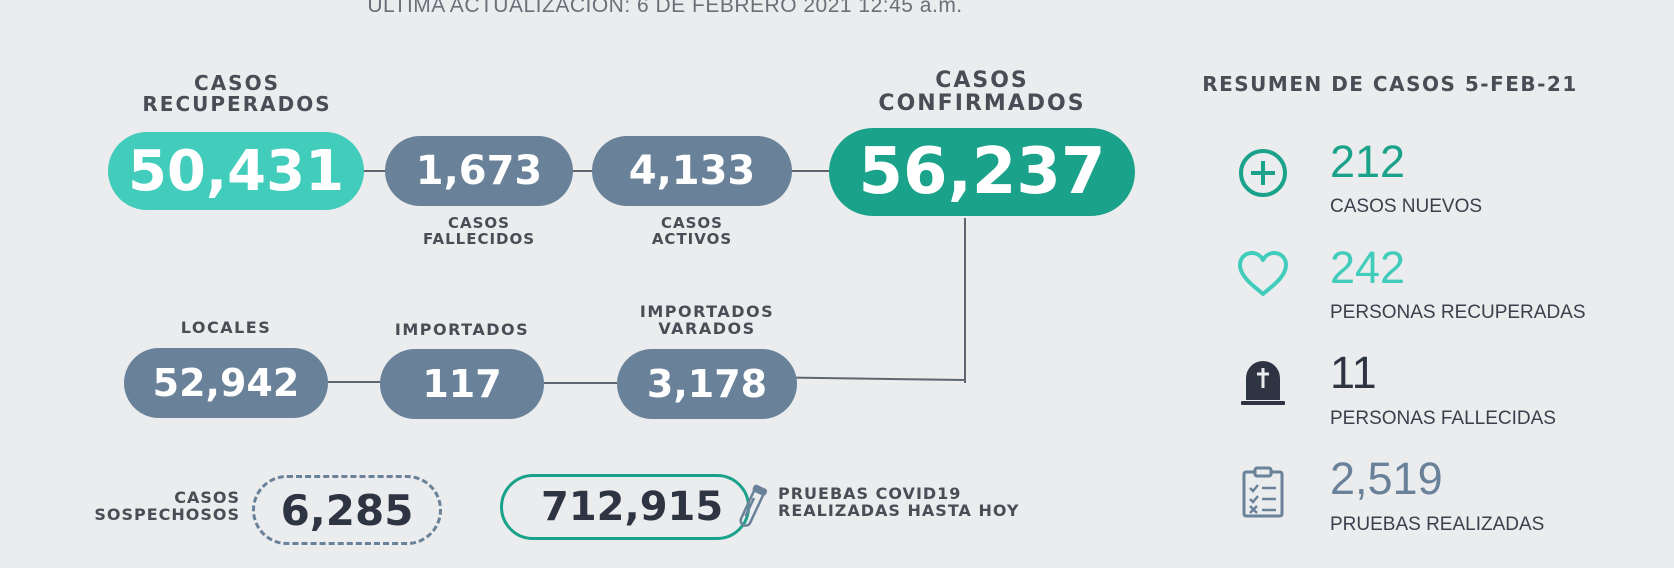 The image size is (1674, 568). Describe the element at coordinates (226, 327) in the screenshot. I see `locales-label: LOCALES` at that location.